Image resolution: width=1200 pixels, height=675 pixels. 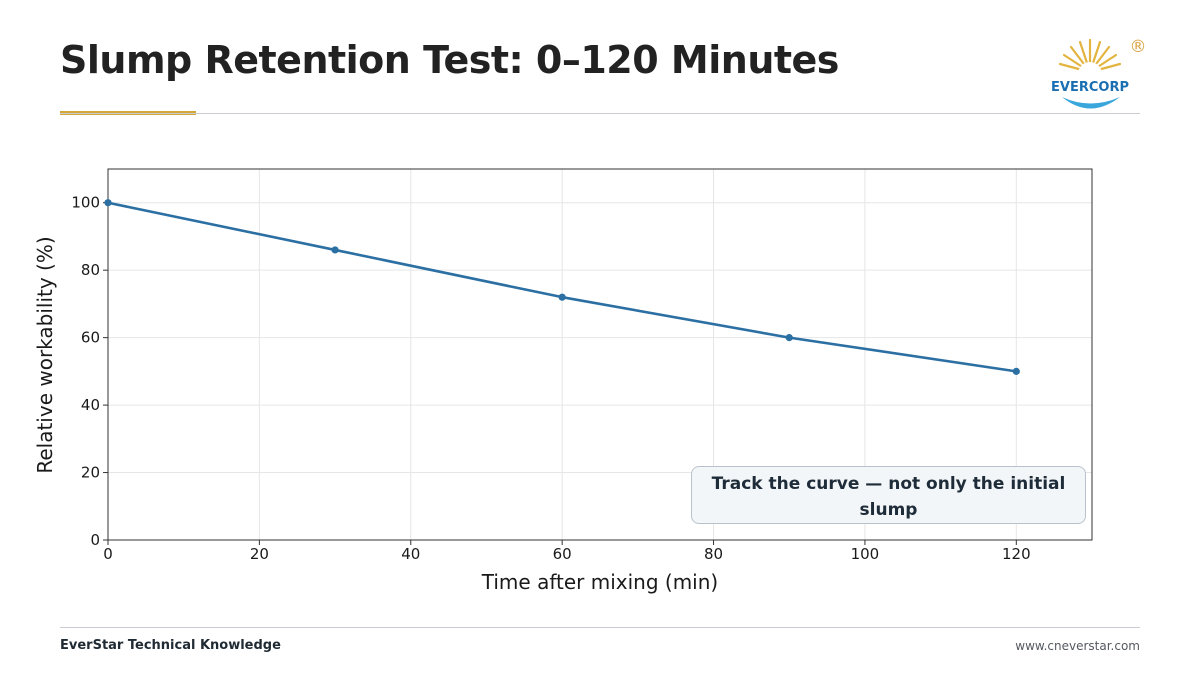 I want to click on y-tick-label: 100, so click(x=85, y=203).